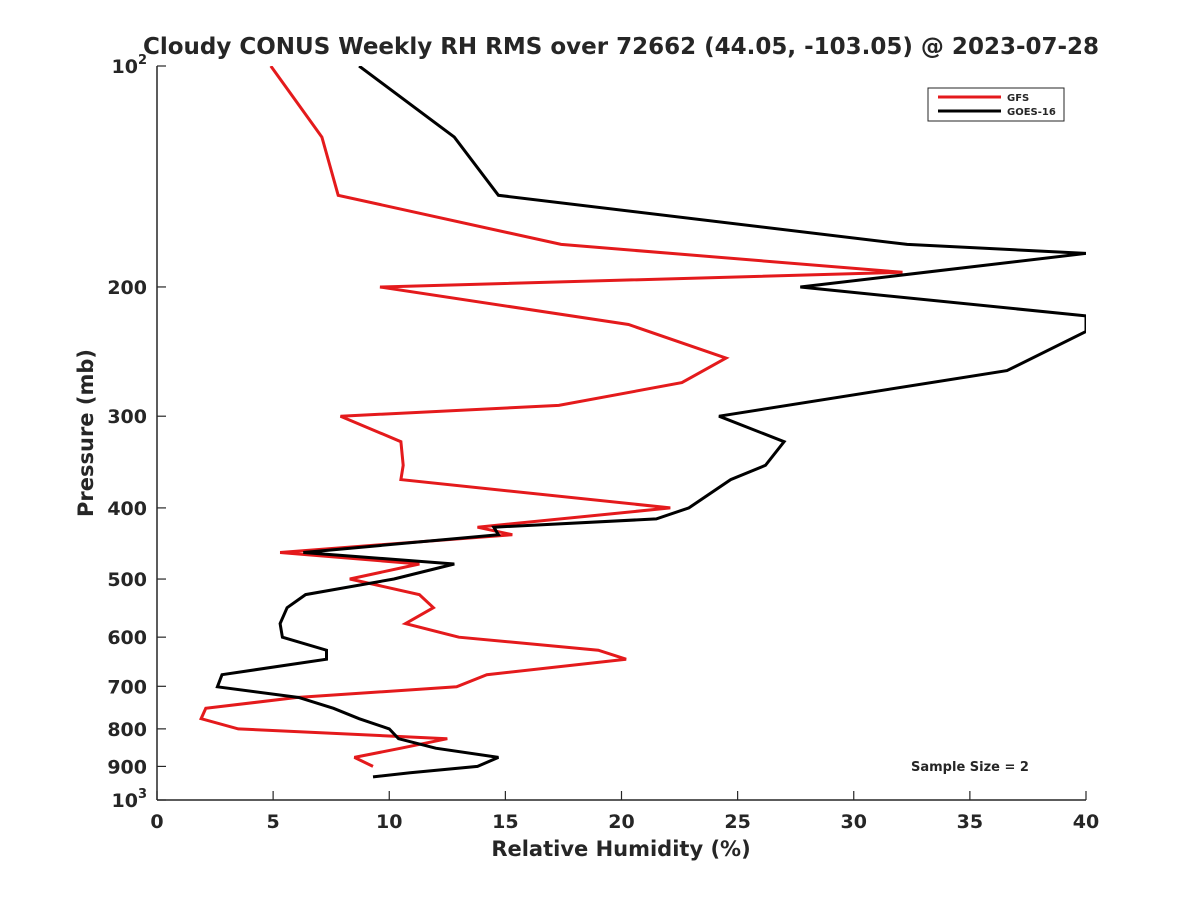 Image resolution: width=1200 pixels, height=900 pixels. I want to click on x-tick-label: 40, so click(1086, 822).